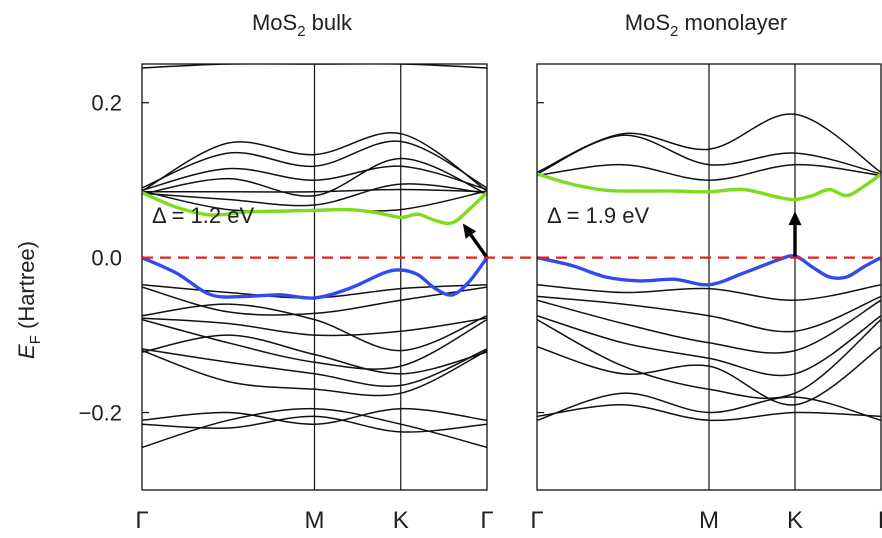  I want to click on panel-title-bulk: MoS2 bulk, so click(302, 25).